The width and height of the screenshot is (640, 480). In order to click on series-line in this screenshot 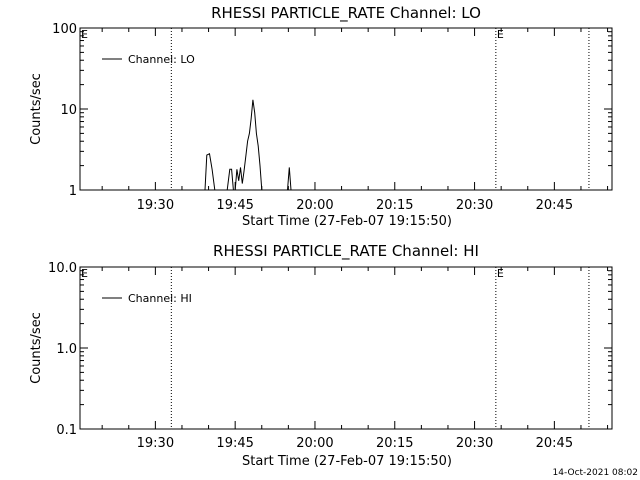, I will do `click(248, 145)`.